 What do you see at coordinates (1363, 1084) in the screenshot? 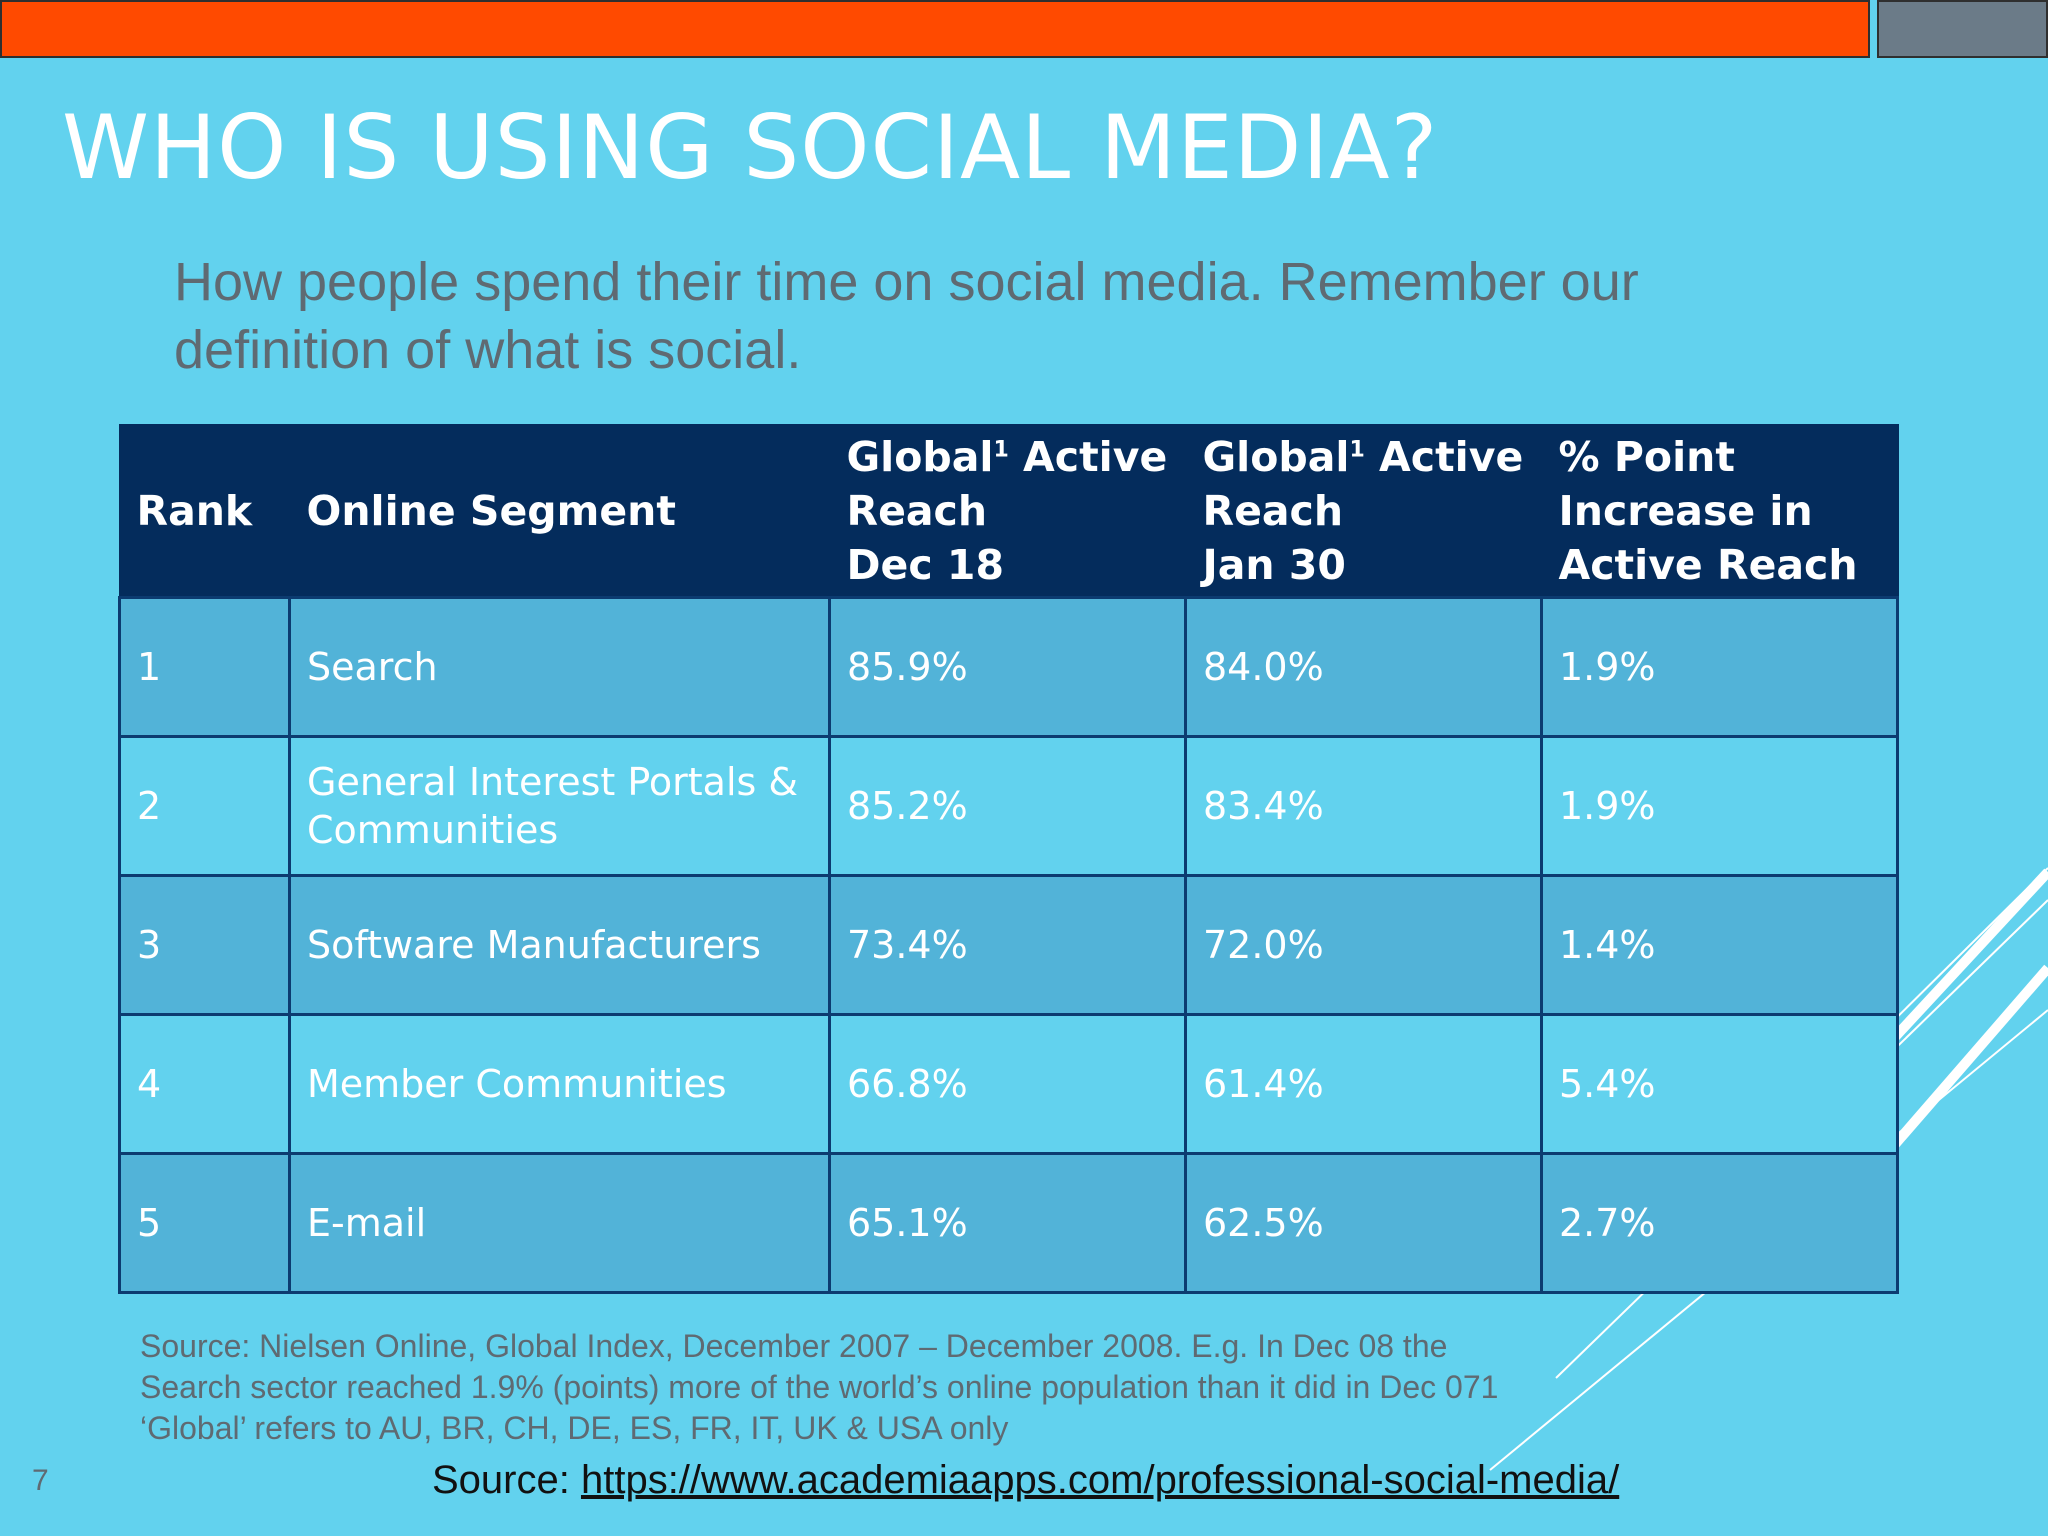
I see `cell-jan-reach: 61.4%` at bounding box center [1363, 1084].